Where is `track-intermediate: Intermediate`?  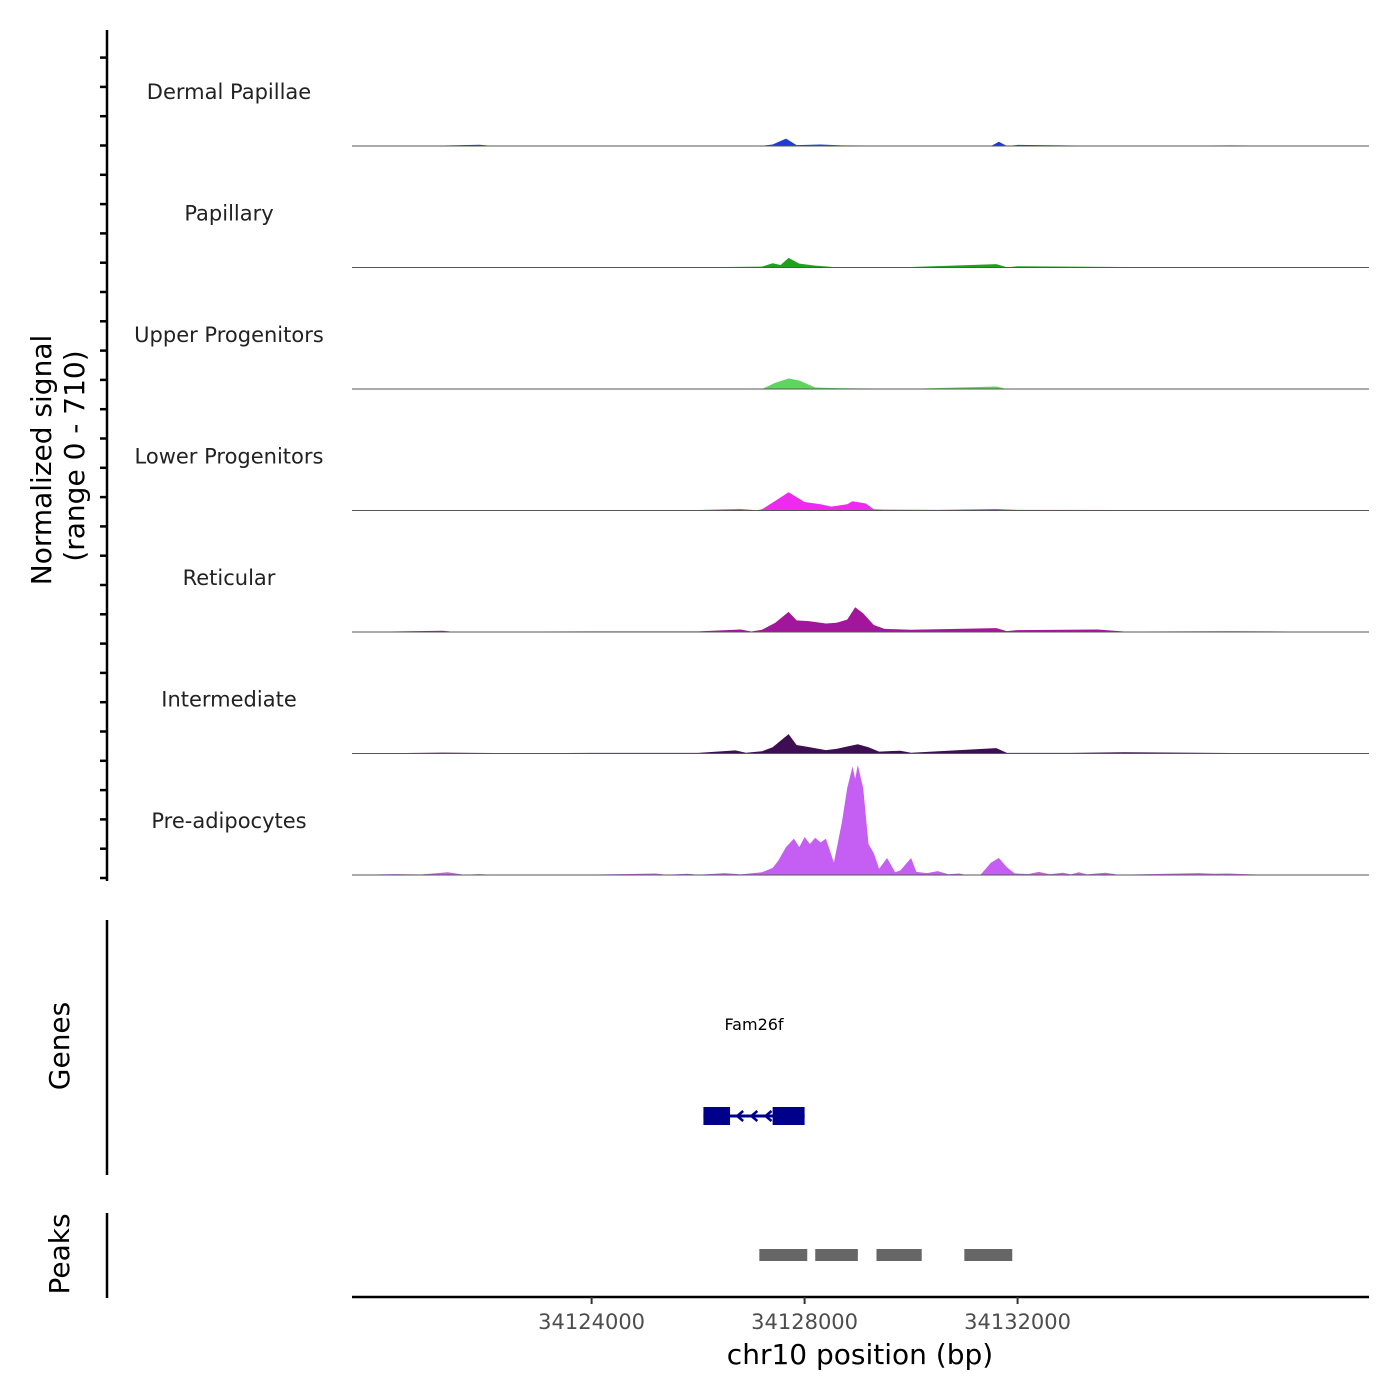 track-intermediate: Intermediate is located at coordinates (765, 721).